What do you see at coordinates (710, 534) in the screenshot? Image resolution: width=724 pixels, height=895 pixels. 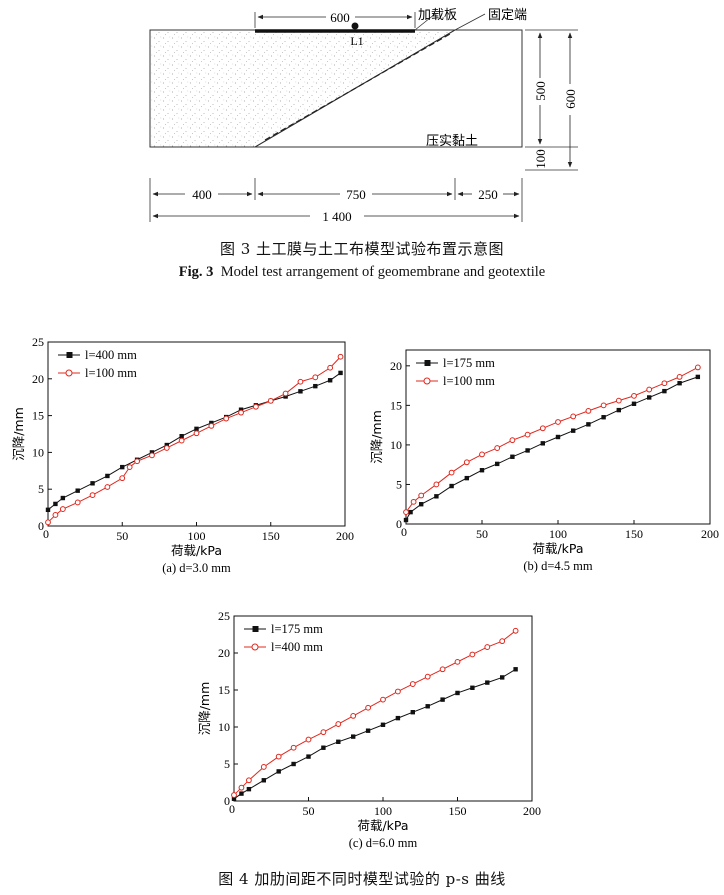 I see `x-tick-label: 200` at bounding box center [710, 534].